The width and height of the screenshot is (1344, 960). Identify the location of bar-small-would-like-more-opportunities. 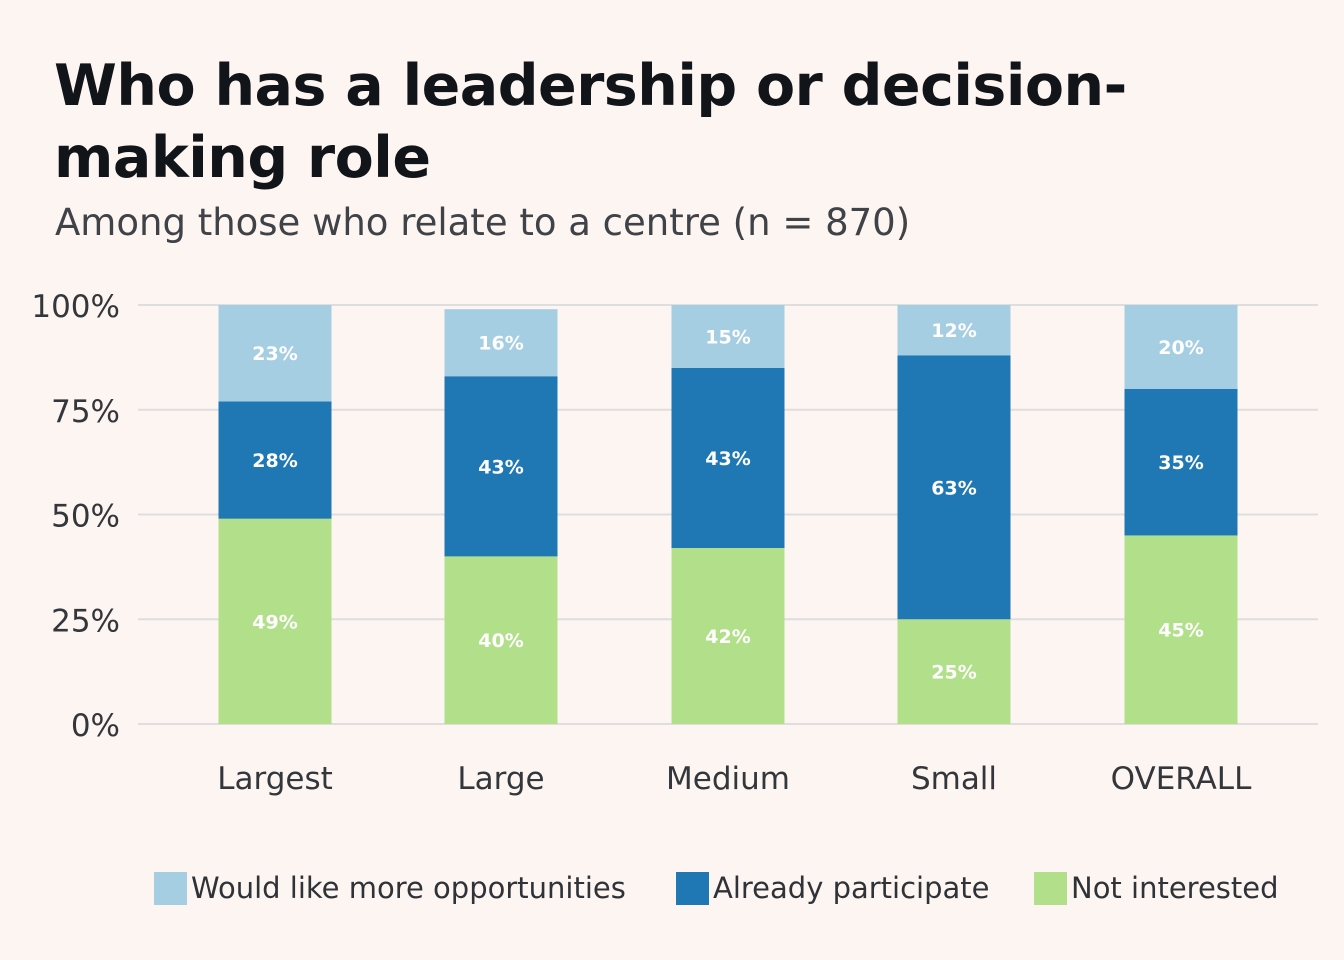
(954, 330).